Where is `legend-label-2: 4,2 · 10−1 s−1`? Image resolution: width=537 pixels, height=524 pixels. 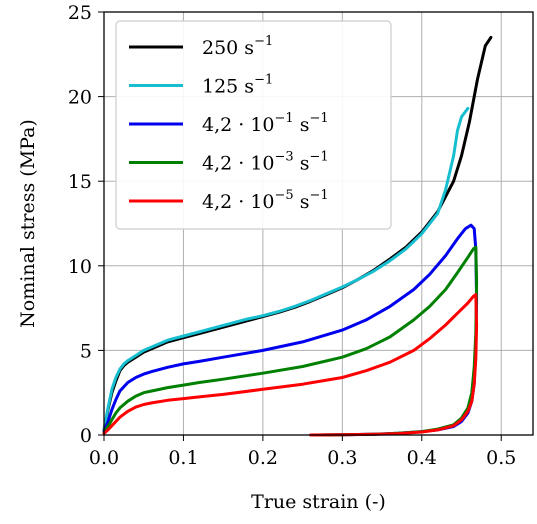 legend-label-2: 4,2 · 10−1 s−1 is located at coordinates (265, 123).